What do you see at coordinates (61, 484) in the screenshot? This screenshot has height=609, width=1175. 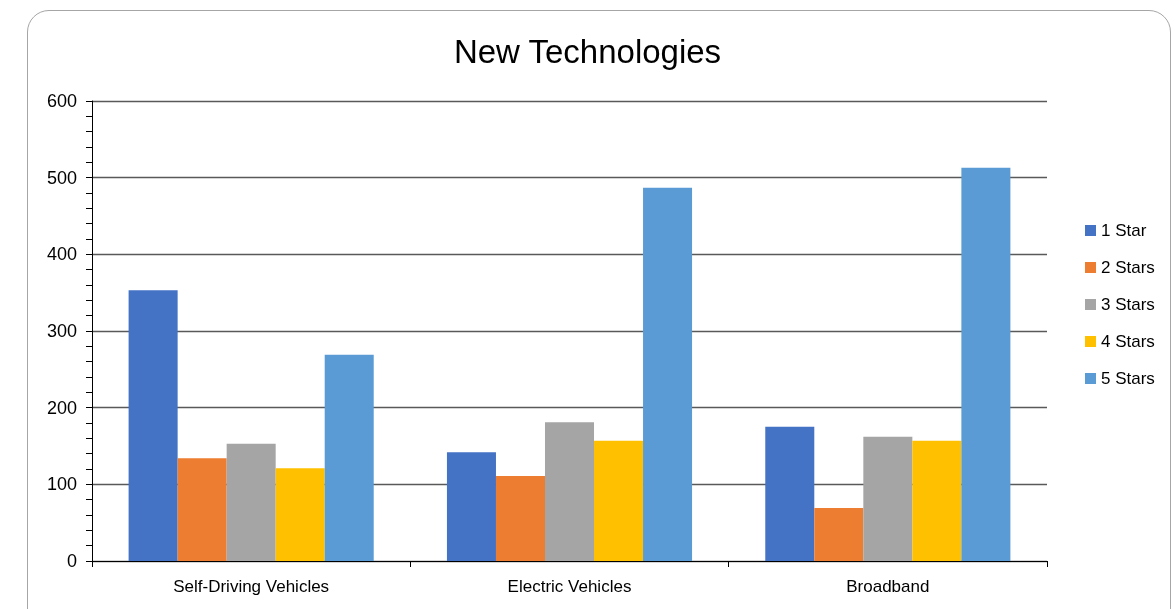 I see `y-tick-label: 100` at bounding box center [61, 484].